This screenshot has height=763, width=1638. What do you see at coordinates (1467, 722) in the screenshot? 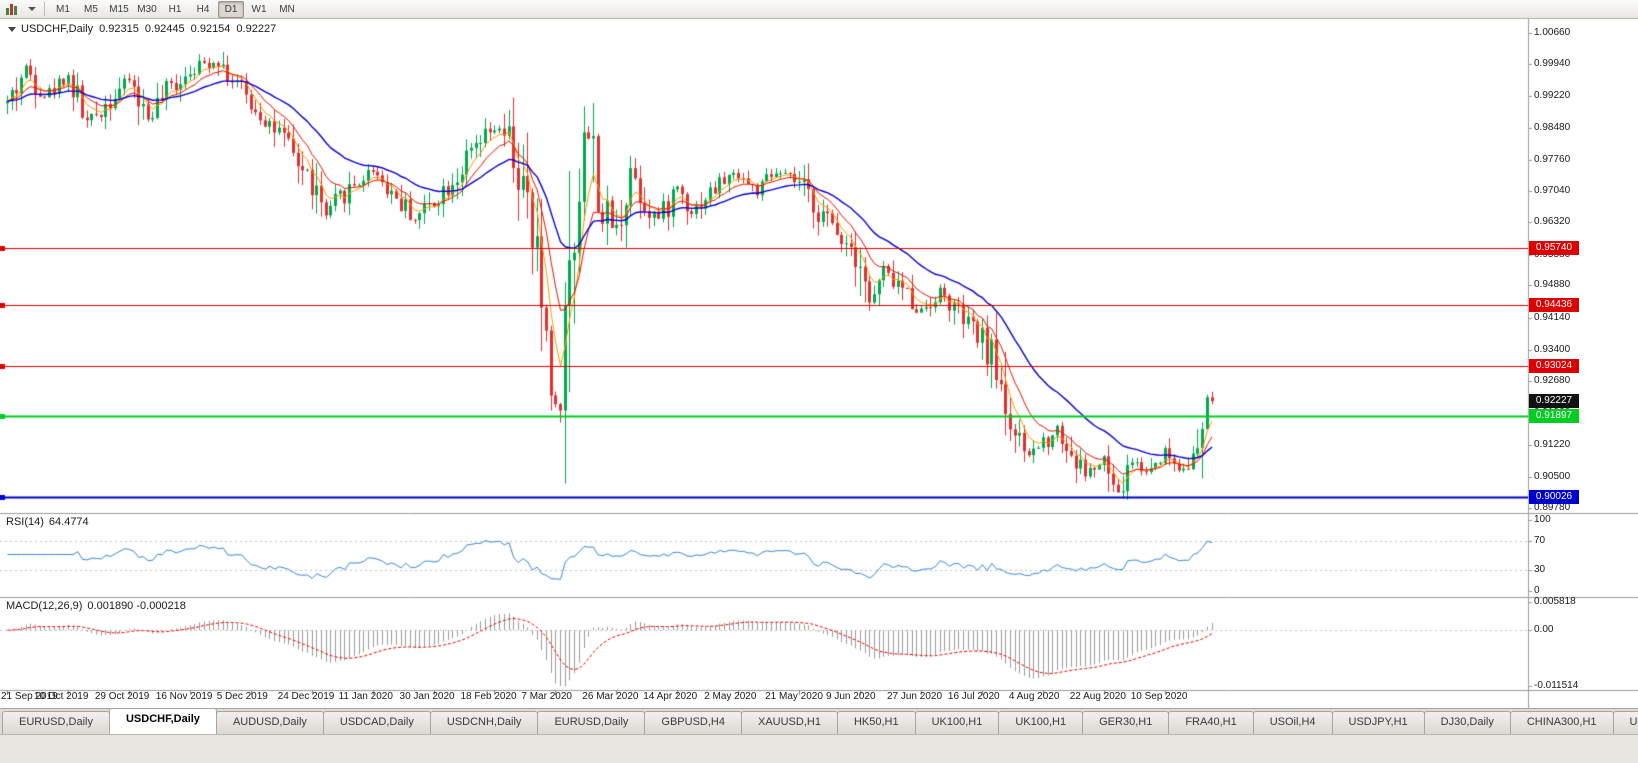
I see `chart-tab-dj30-daily: DJ30,Daily` at bounding box center [1467, 722].